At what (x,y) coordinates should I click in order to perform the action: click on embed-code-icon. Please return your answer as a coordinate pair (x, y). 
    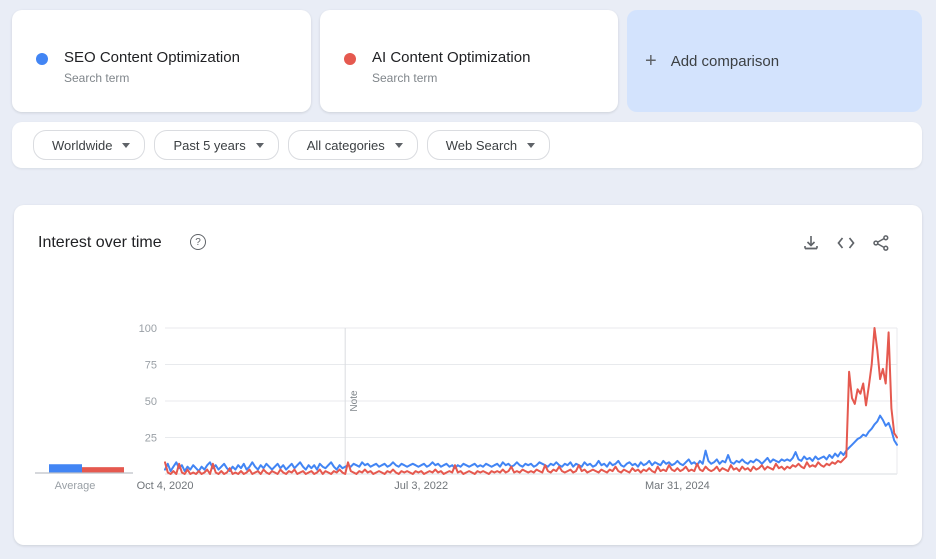
    Looking at the image, I should click on (846, 243).